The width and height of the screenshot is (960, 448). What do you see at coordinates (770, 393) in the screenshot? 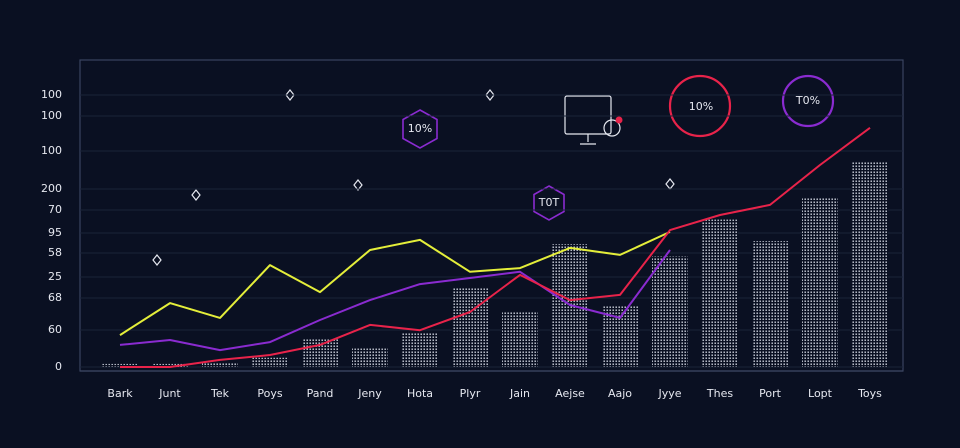
I see `x-tick-label: Port` at bounding box center [770, 393].